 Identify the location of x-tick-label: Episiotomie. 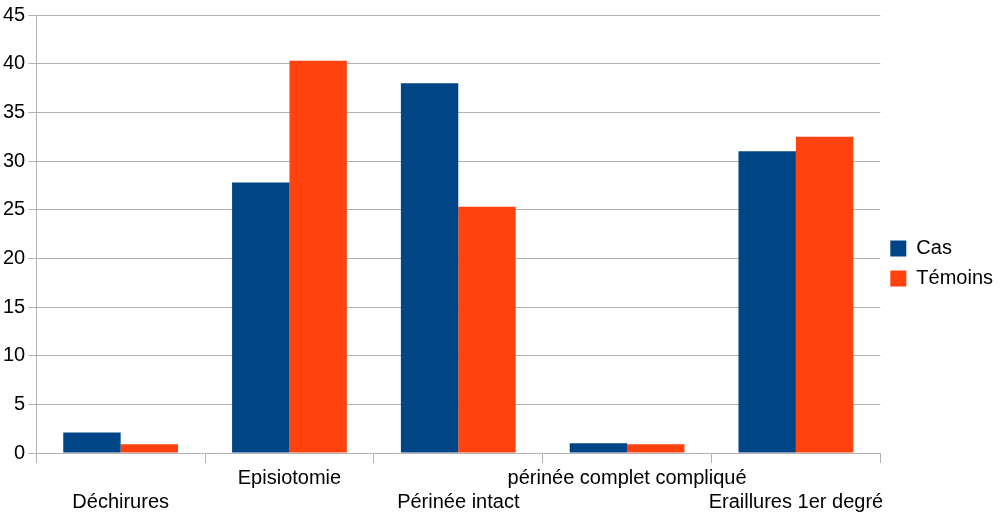
(289, 476).